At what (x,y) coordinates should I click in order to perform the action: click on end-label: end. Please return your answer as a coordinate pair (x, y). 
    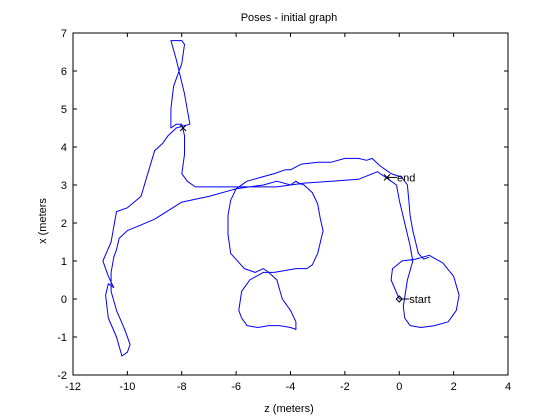
    Looking at the image, I should click on (406, 178).